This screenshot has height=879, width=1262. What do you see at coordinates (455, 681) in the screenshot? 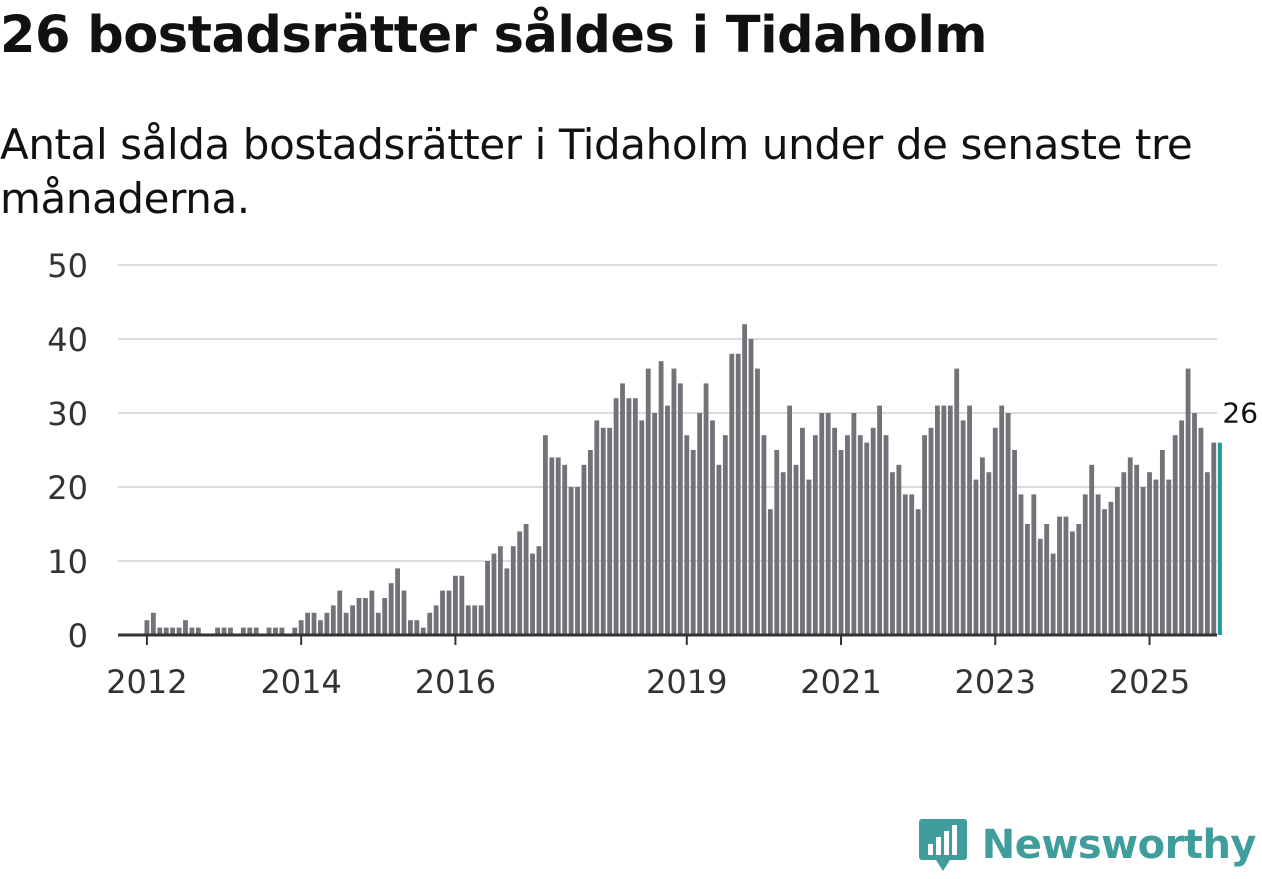
I see `x-tick-label: 2016` at bounding box center [455, 681].